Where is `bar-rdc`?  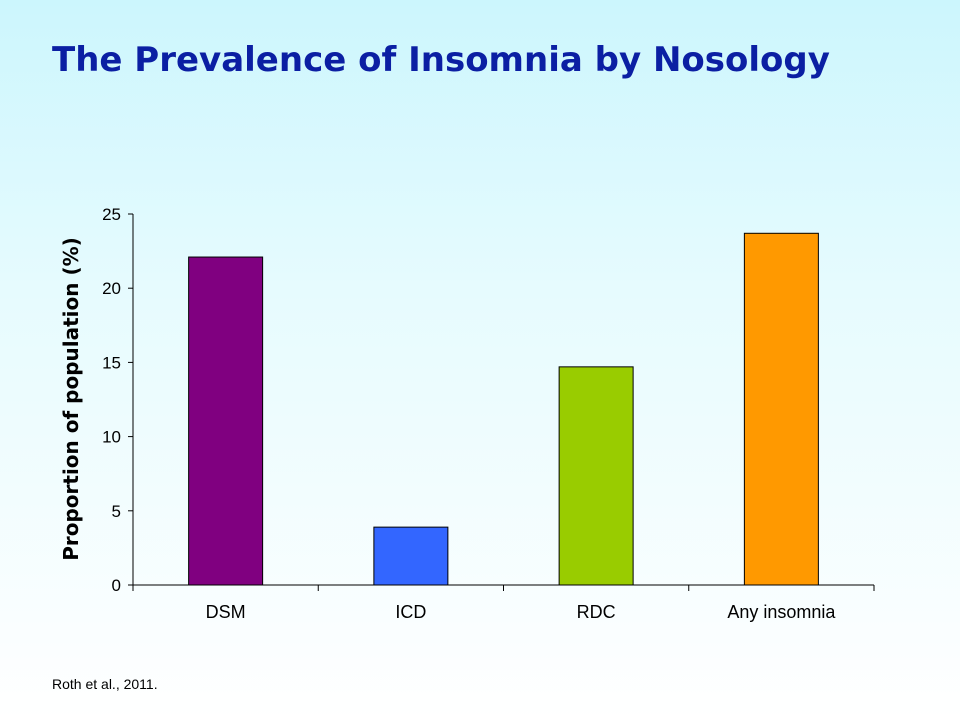
bar-rdc is located at coordinates (596, 476).